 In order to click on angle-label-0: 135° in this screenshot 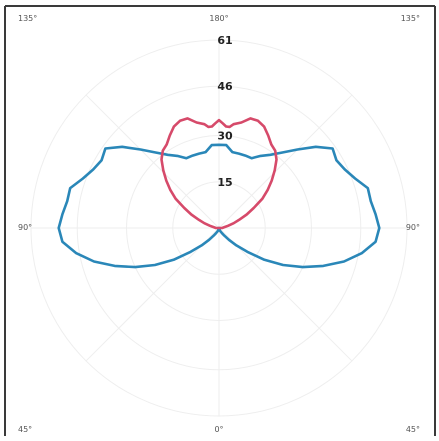, I will do `click(27, 18)`.